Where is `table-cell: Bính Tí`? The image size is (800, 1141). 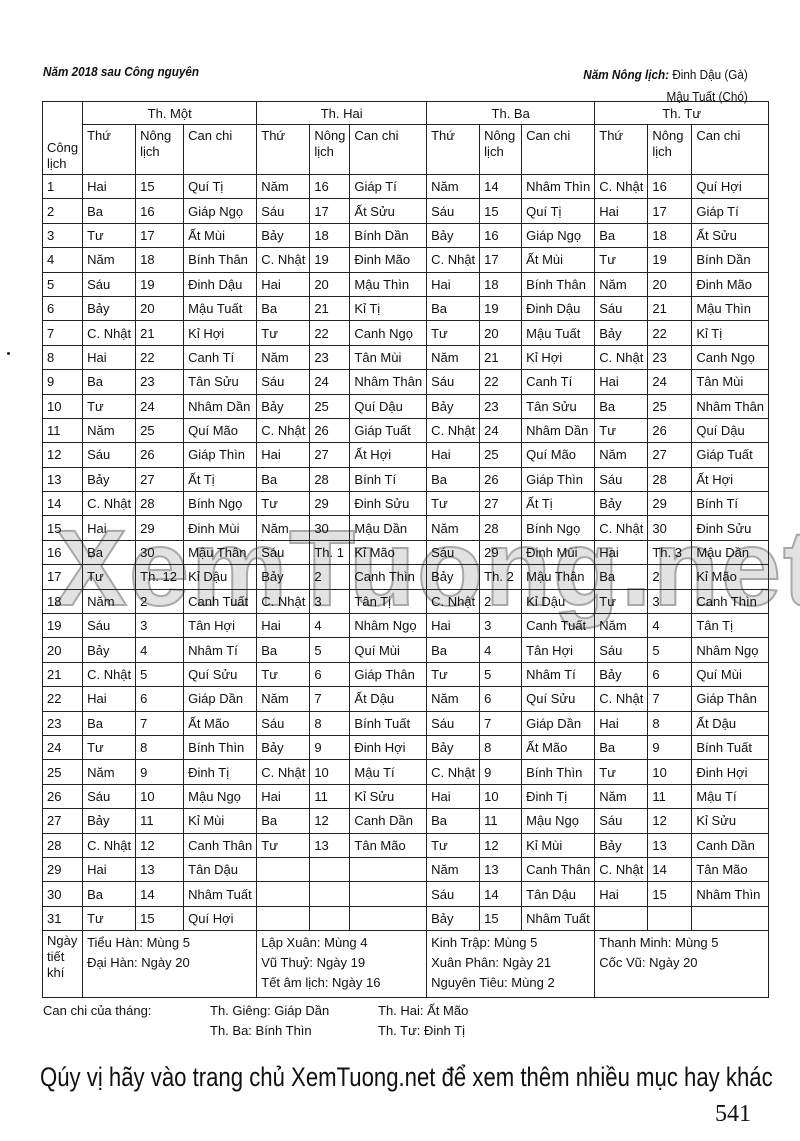
table-cell: Bính Tí is located at coordinates (730, 504).